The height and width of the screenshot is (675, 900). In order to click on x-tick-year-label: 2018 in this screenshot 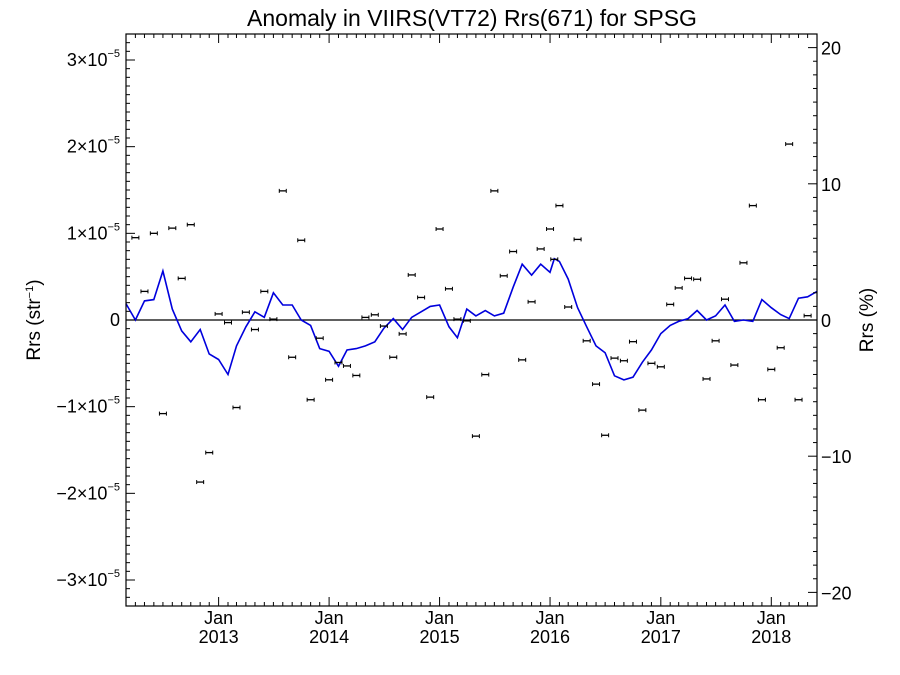, I will do `click(771, 637)`.